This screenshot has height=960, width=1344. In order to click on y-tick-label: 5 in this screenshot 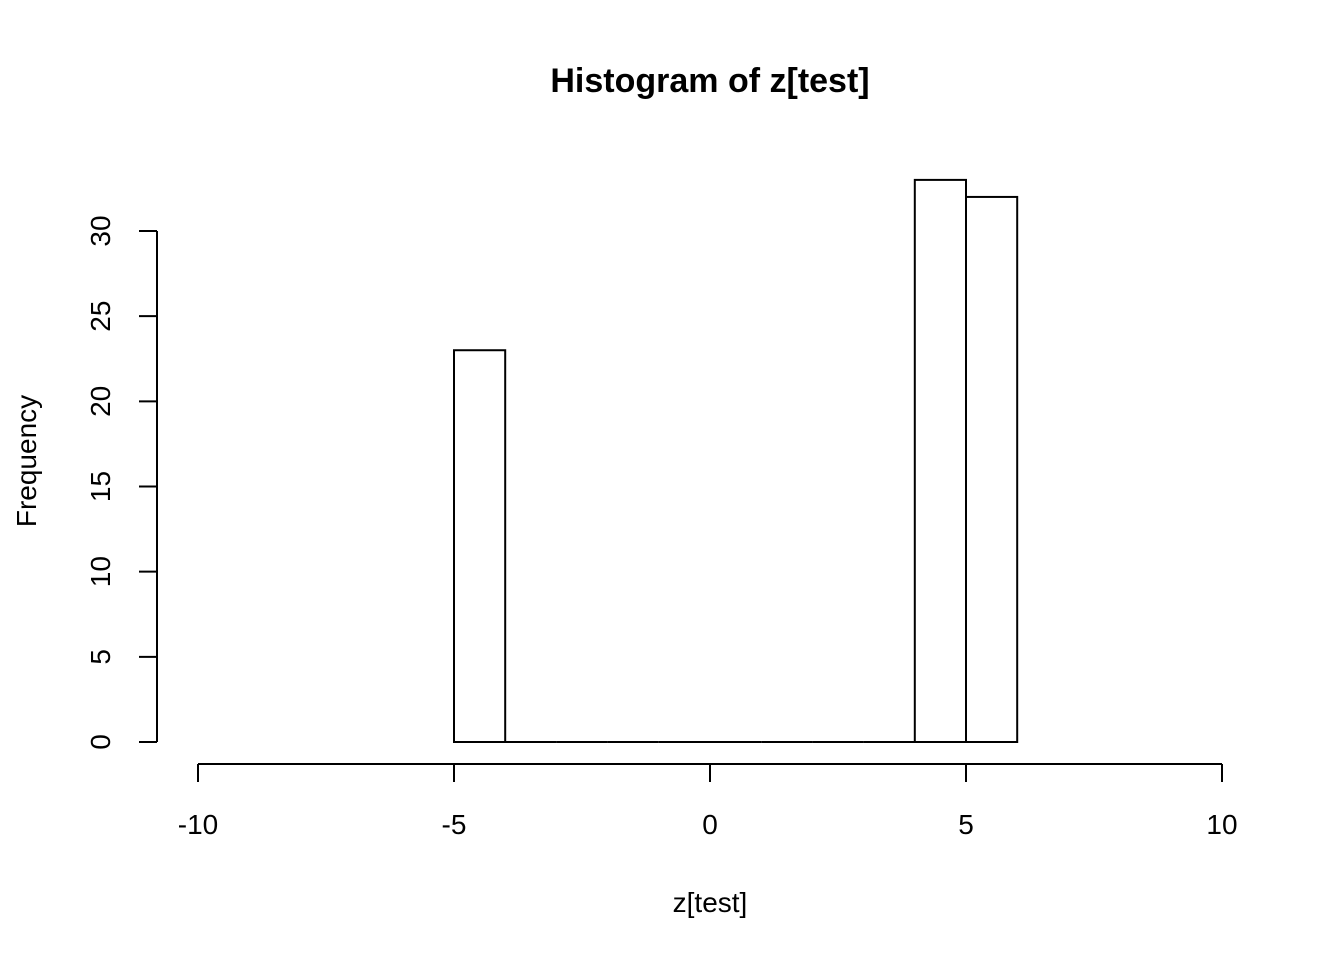, I will do `click(100, 657)`.